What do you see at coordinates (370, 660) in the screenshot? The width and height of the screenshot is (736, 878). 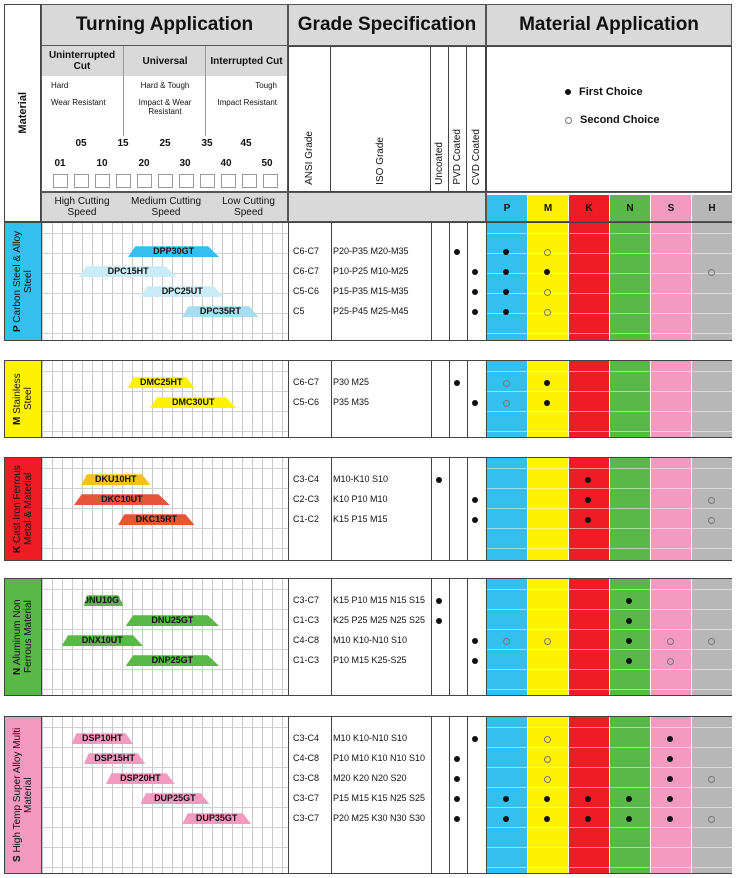 I see `iso-value: P10 M15 K25-S25` at bounding box center [370, 660].